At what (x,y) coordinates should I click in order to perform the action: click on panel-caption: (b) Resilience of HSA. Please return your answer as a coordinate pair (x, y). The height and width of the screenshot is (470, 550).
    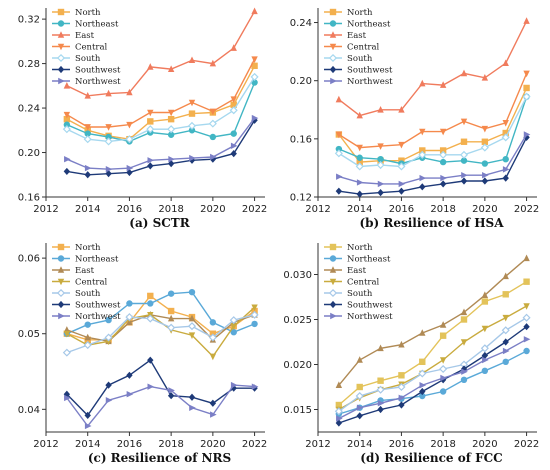
    Looking at the image, I should click on (431, 223).